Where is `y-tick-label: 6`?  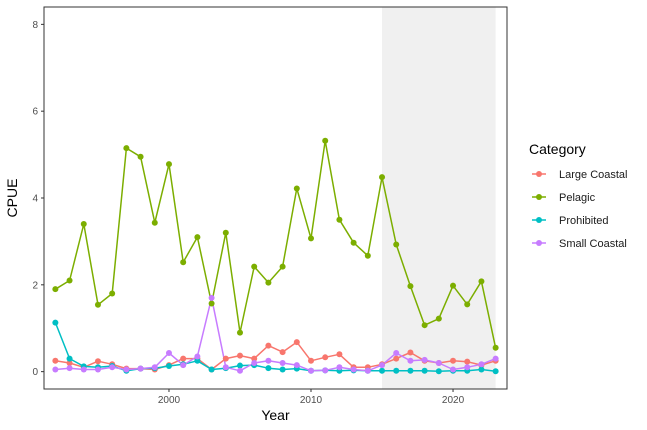 y-tick-label: 6 is located at coordinates (35, 112).